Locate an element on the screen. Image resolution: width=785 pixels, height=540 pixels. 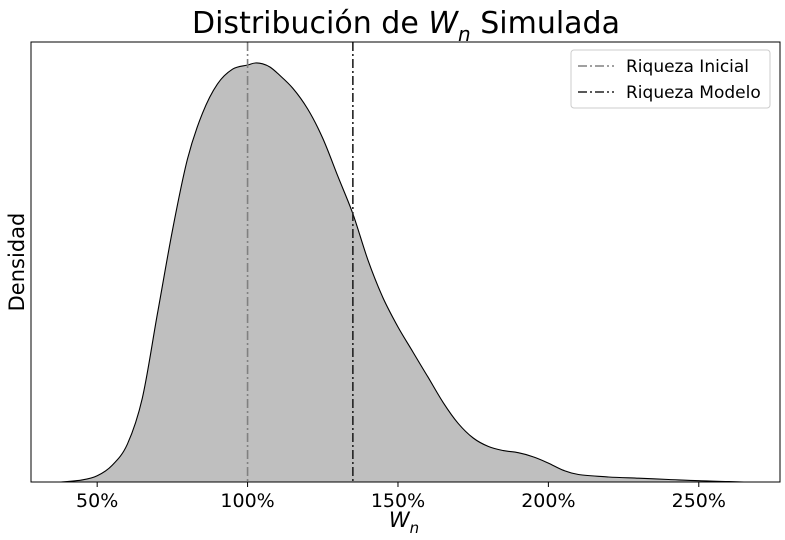
chart-title: Distribución de Wn Simulada is located at coordinates (406, 26).